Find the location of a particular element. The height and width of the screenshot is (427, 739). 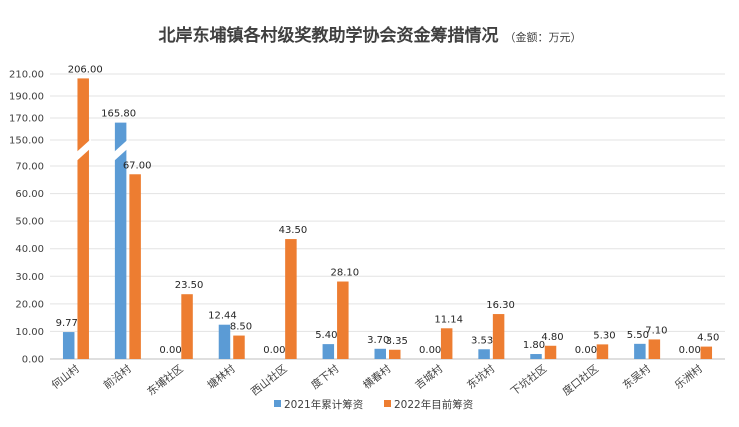

x-tick-label: 东坑村 is located at coordinates (480, 377).